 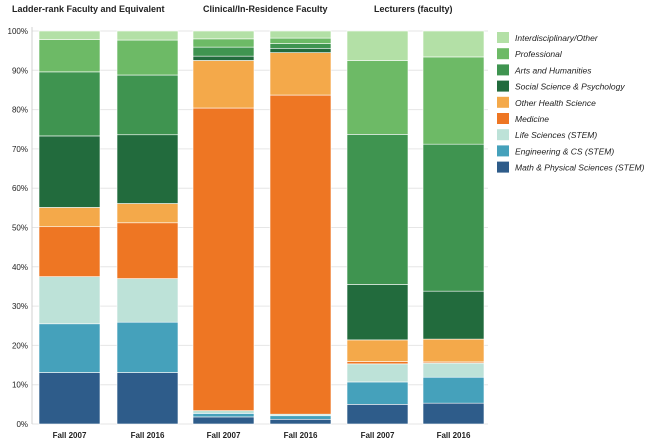 What do you see at coordinates (20, 345) in the screenshot?
I see `y-tick-label: 20%` at bounding box center [20, 345].